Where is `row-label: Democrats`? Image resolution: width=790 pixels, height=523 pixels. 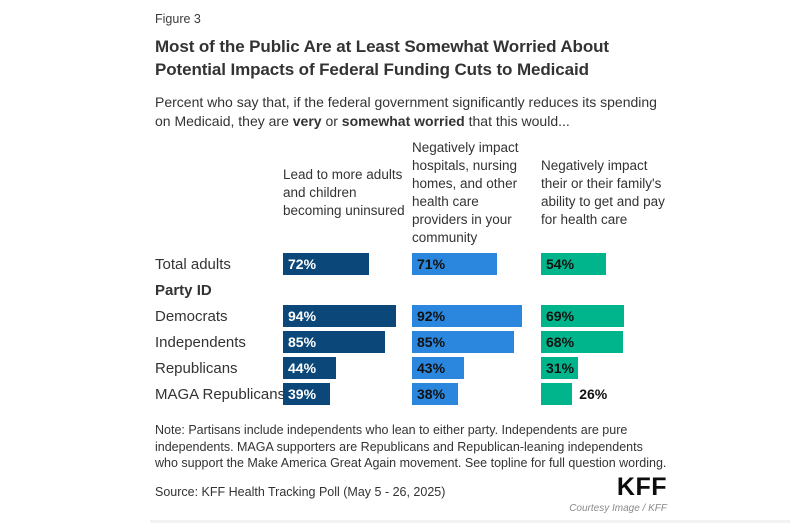 row-label: Democrats is located at coordinates (191, 316).